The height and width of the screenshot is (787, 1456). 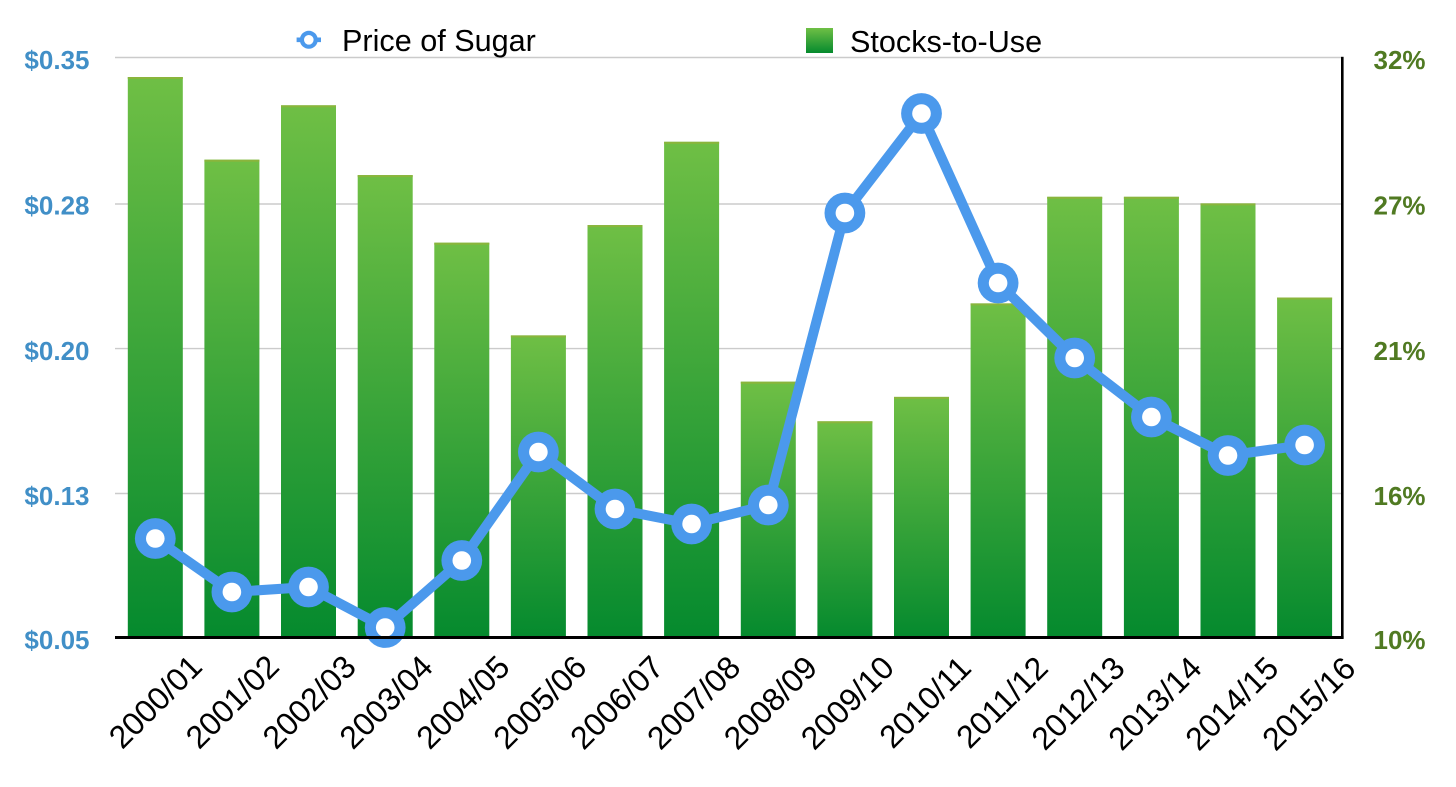 What do you see at coordinates (56, 640) in the screenshot?
I see `svg-text: $0.05` at bounding box center [56, 640].